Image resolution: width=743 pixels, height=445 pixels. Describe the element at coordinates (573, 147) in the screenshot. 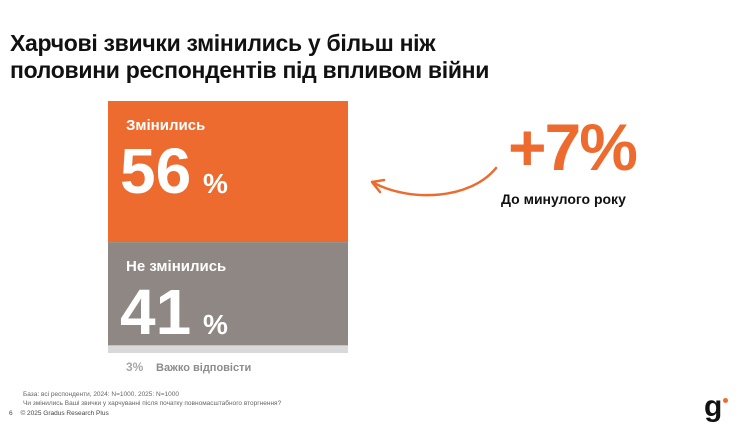

I see `change-value: +7%` at that location.